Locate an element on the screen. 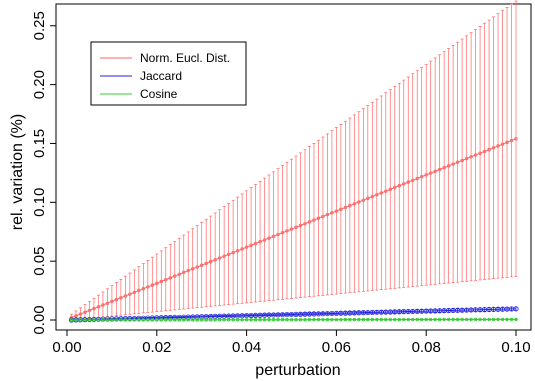 Image resolution: width=535 pixels, height=381 pixels. y-tick-label: 0.05 is located at coordinates (39, 261).